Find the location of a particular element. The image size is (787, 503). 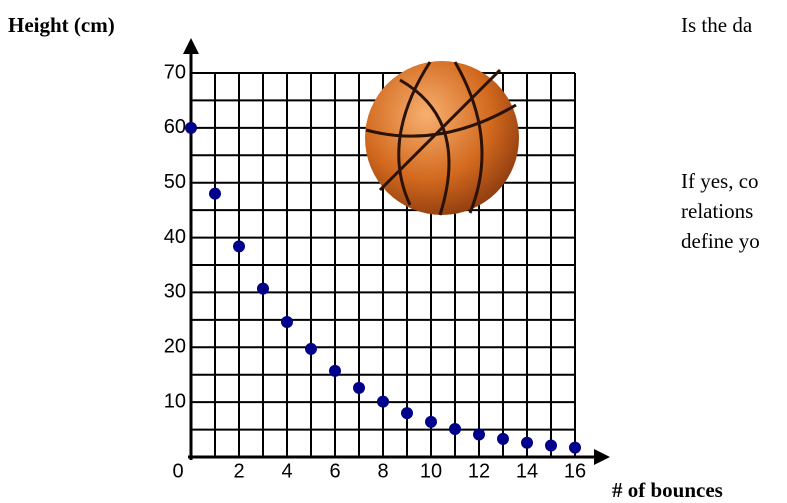

x-arrow is located at coordinates (602, 457).